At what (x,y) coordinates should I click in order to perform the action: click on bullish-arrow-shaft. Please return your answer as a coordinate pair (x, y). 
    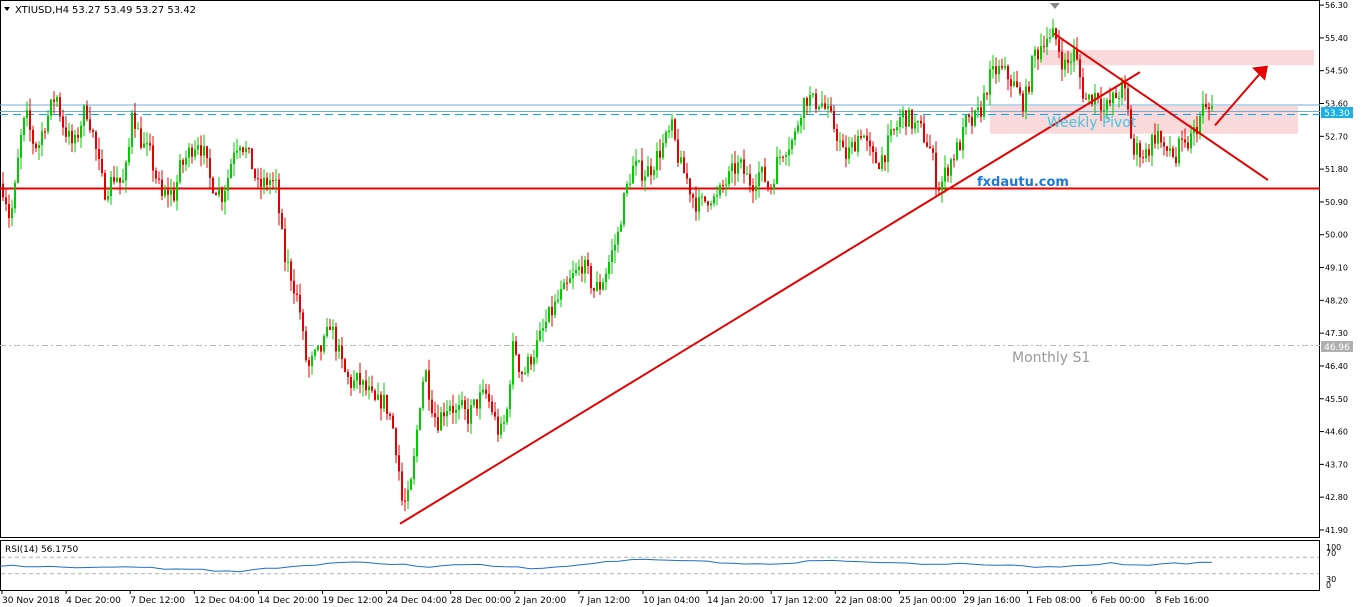
    Looking at the image, I should click on (1237, 99).